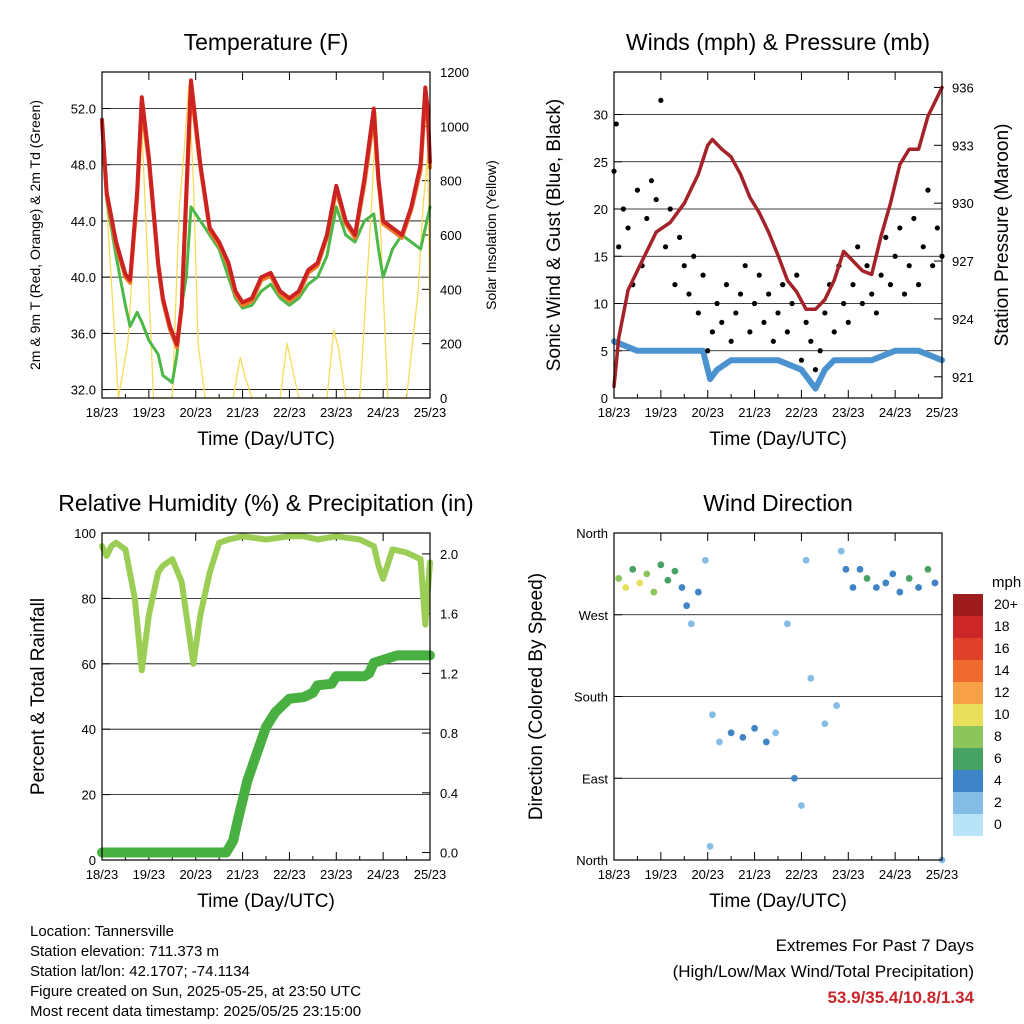 The height and width of the screenshot is (1024, 1024). Describe the element at coordinates (601, 209) in the screenshot. I see `y-tick-label: 20` at that location.